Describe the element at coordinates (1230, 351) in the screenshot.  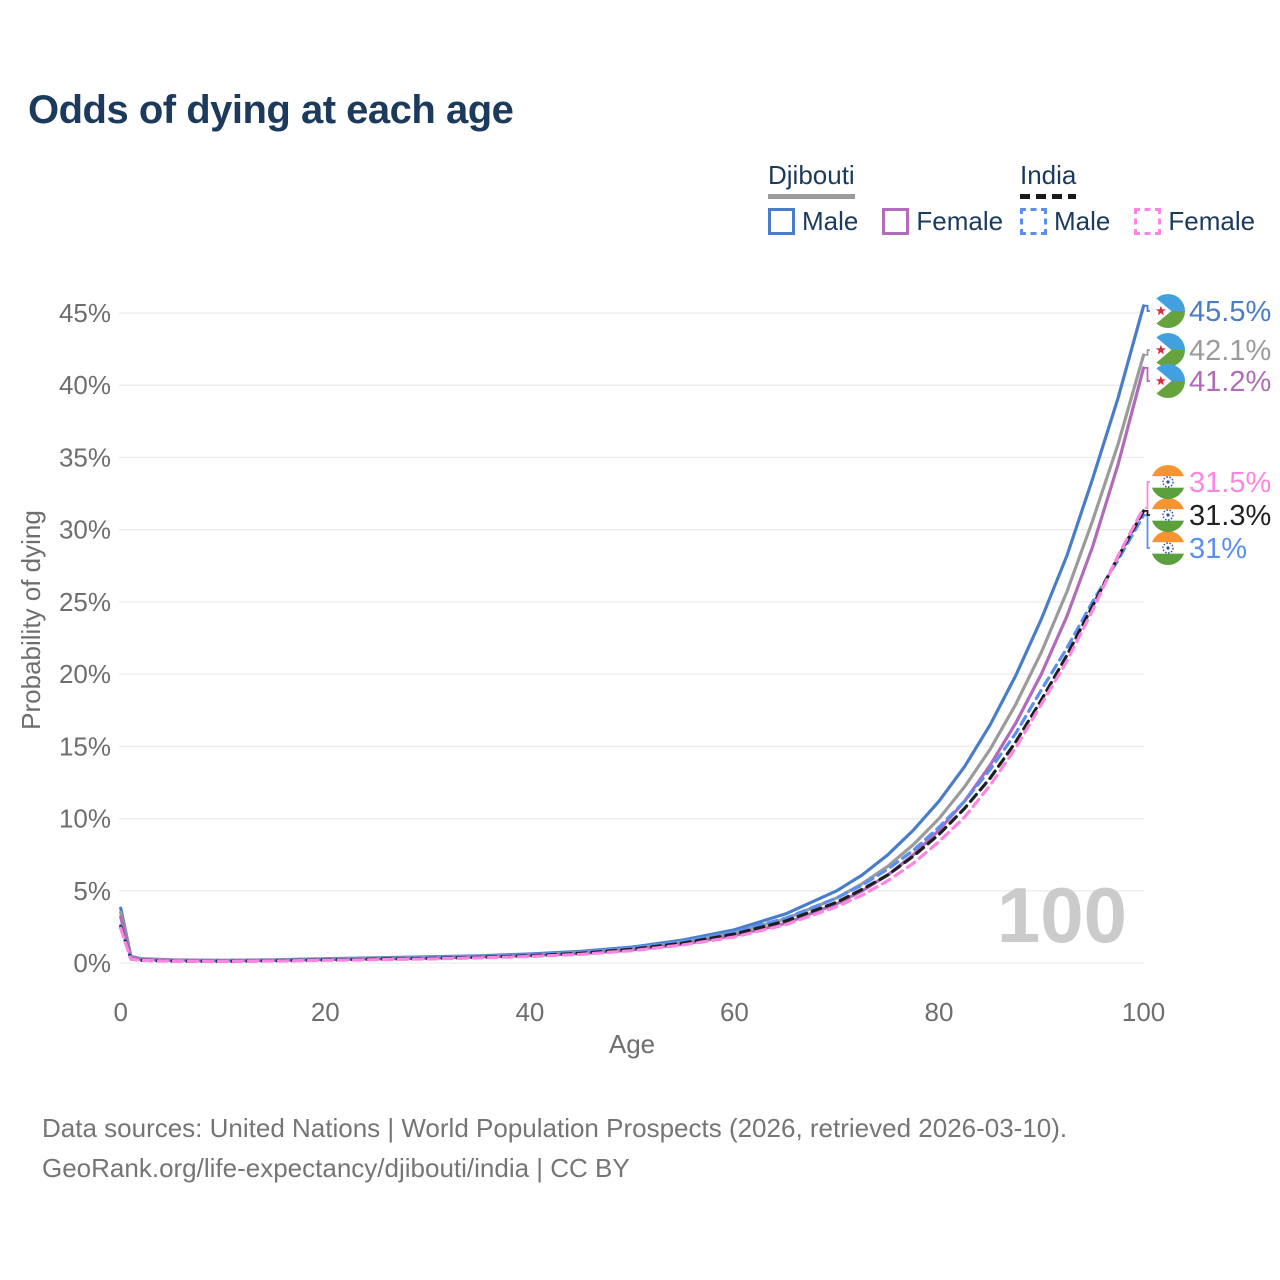
I see `end-value-label-djibouti-both: 42.1%` at that location.